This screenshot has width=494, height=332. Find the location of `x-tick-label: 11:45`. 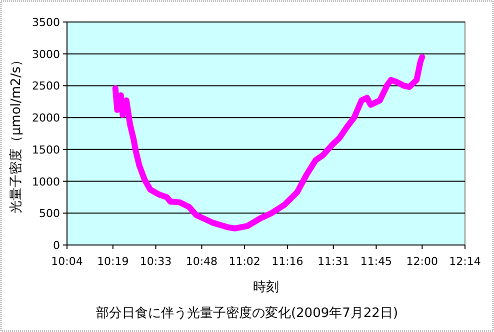

x-tick-label: 11:45 is located at coordinates (376, 261).